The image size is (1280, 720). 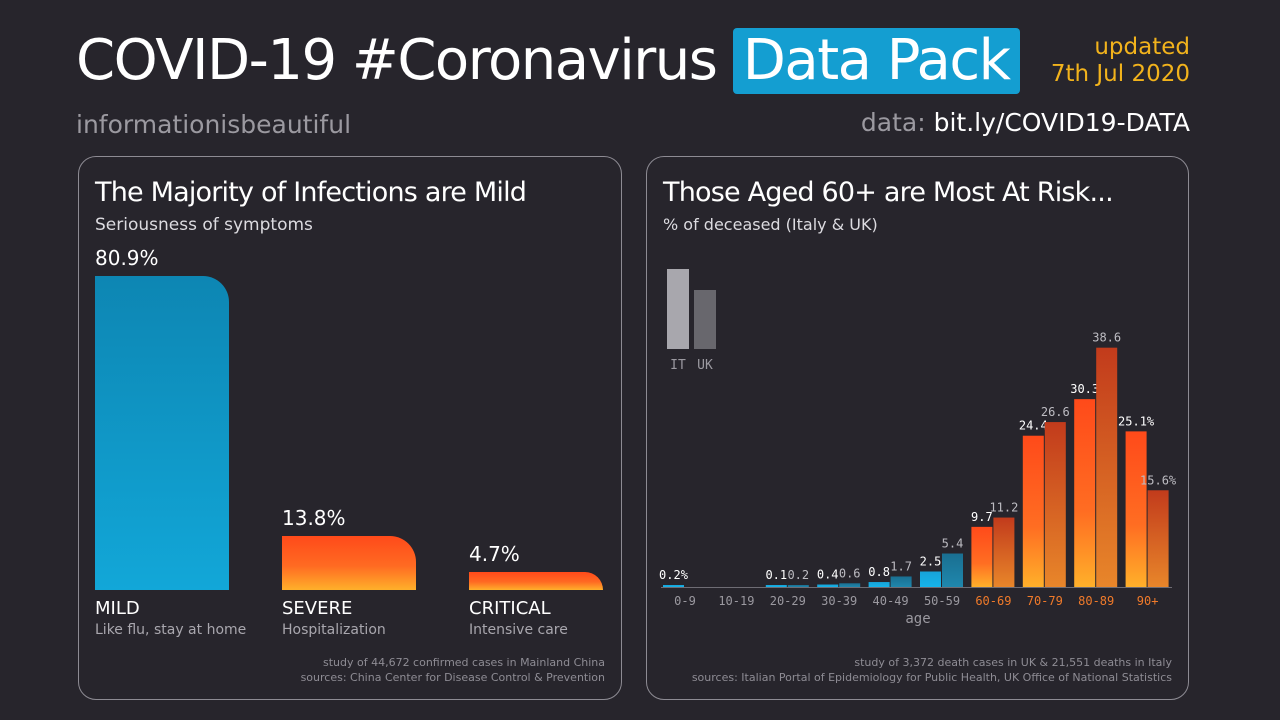 I want to click on age-tick-label: 60-69, so click(x=993, y=601).